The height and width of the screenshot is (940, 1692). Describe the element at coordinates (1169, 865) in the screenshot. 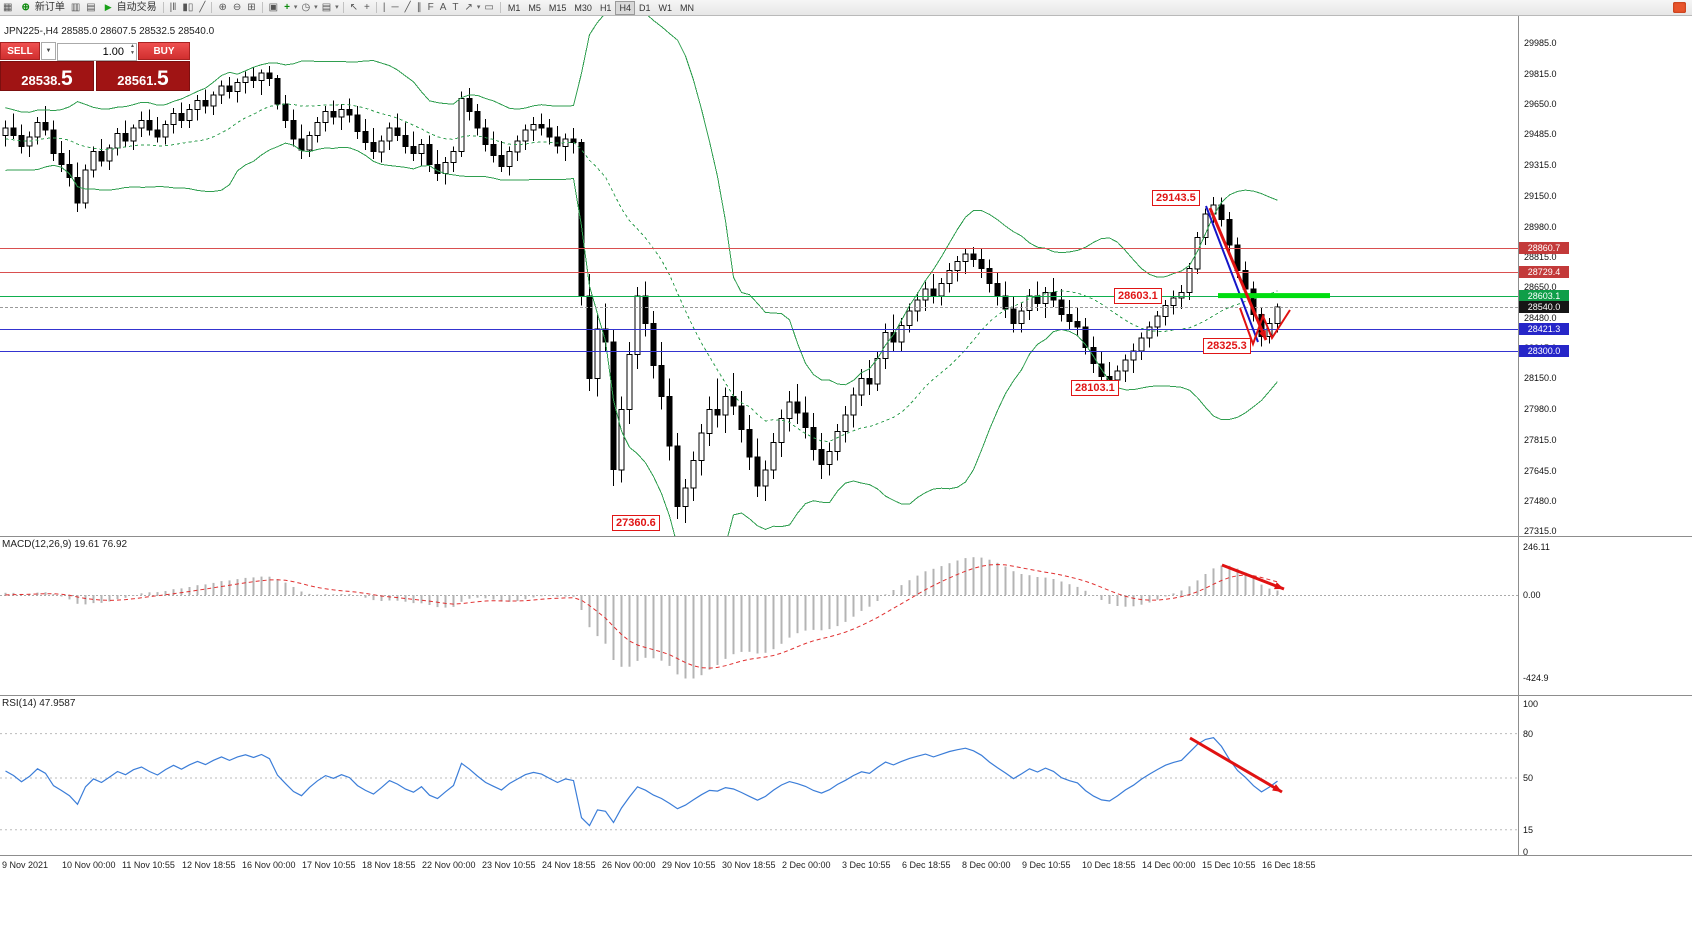

I see `time-axis-label: 14 Dec 00:00` at that location.